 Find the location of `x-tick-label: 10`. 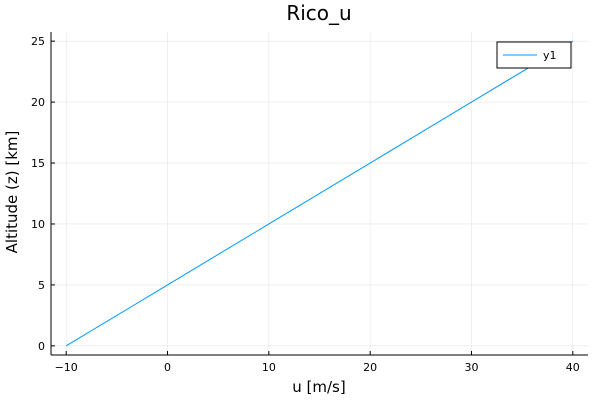

x-tick-label: 10 is located at coordinates (269, 367).